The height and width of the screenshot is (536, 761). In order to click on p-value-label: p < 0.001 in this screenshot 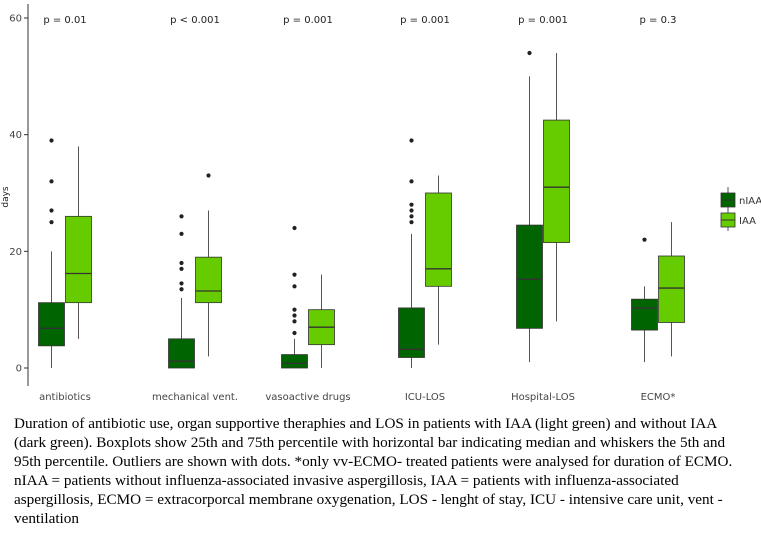, I will do `click(195, 20)`.